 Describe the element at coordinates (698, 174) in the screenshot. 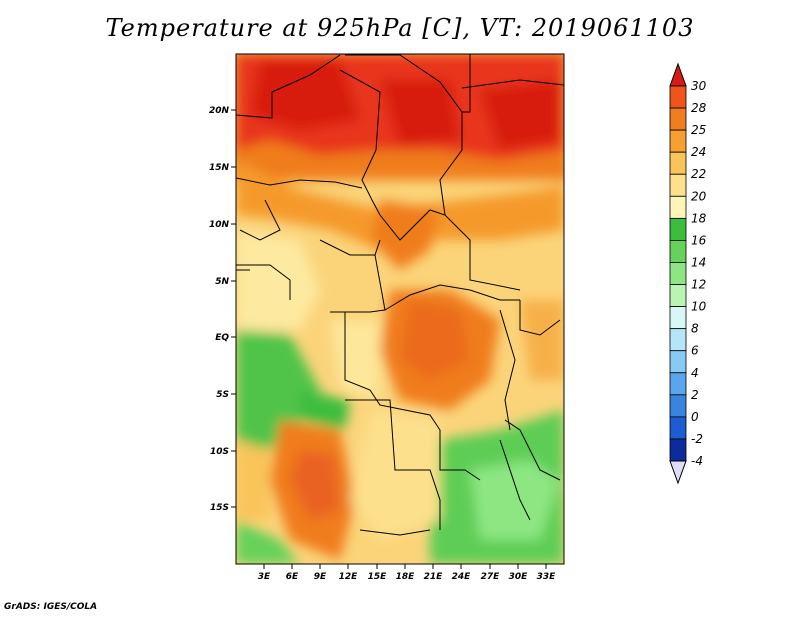

I see `colorbar-label: 22` at that location.